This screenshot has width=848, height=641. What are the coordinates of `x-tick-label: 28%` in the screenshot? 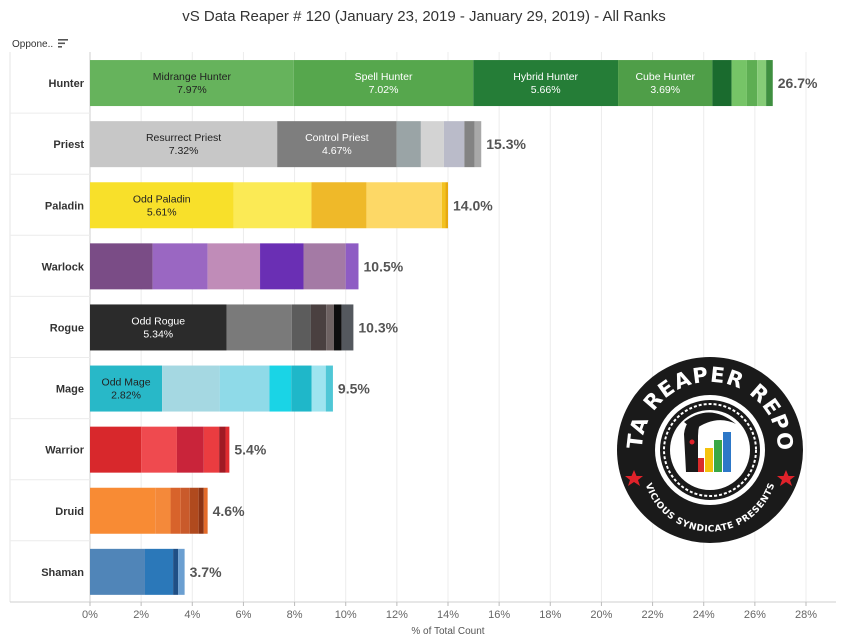 It's located at (806, 615).